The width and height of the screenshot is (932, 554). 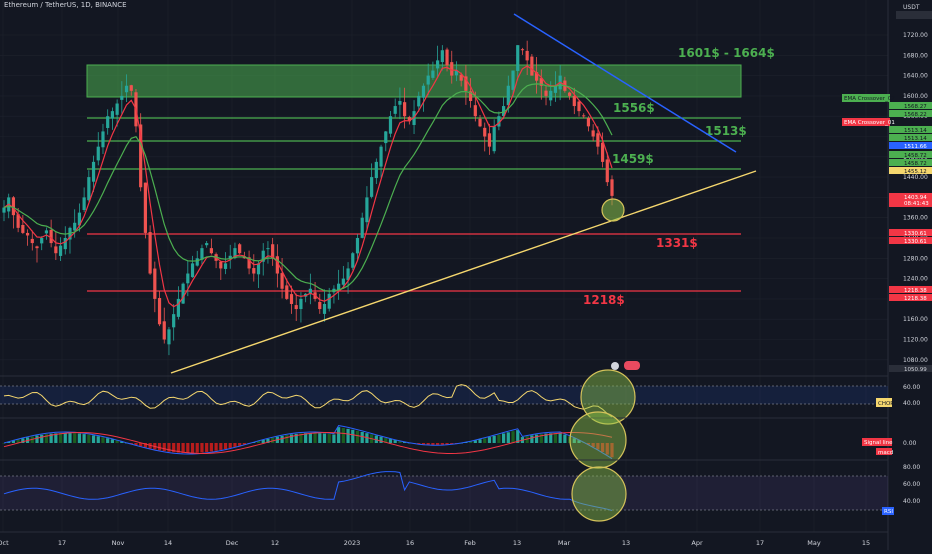 I want to click on event-flag-icon, so click(x=615, y=366).